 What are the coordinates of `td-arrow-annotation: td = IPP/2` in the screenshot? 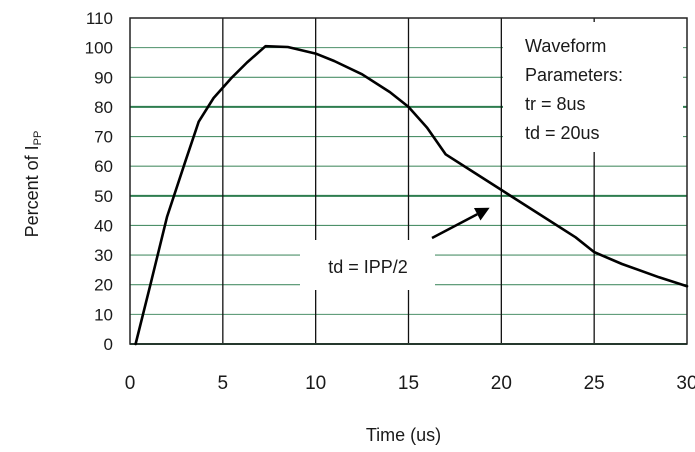 It's located at (409, 242).